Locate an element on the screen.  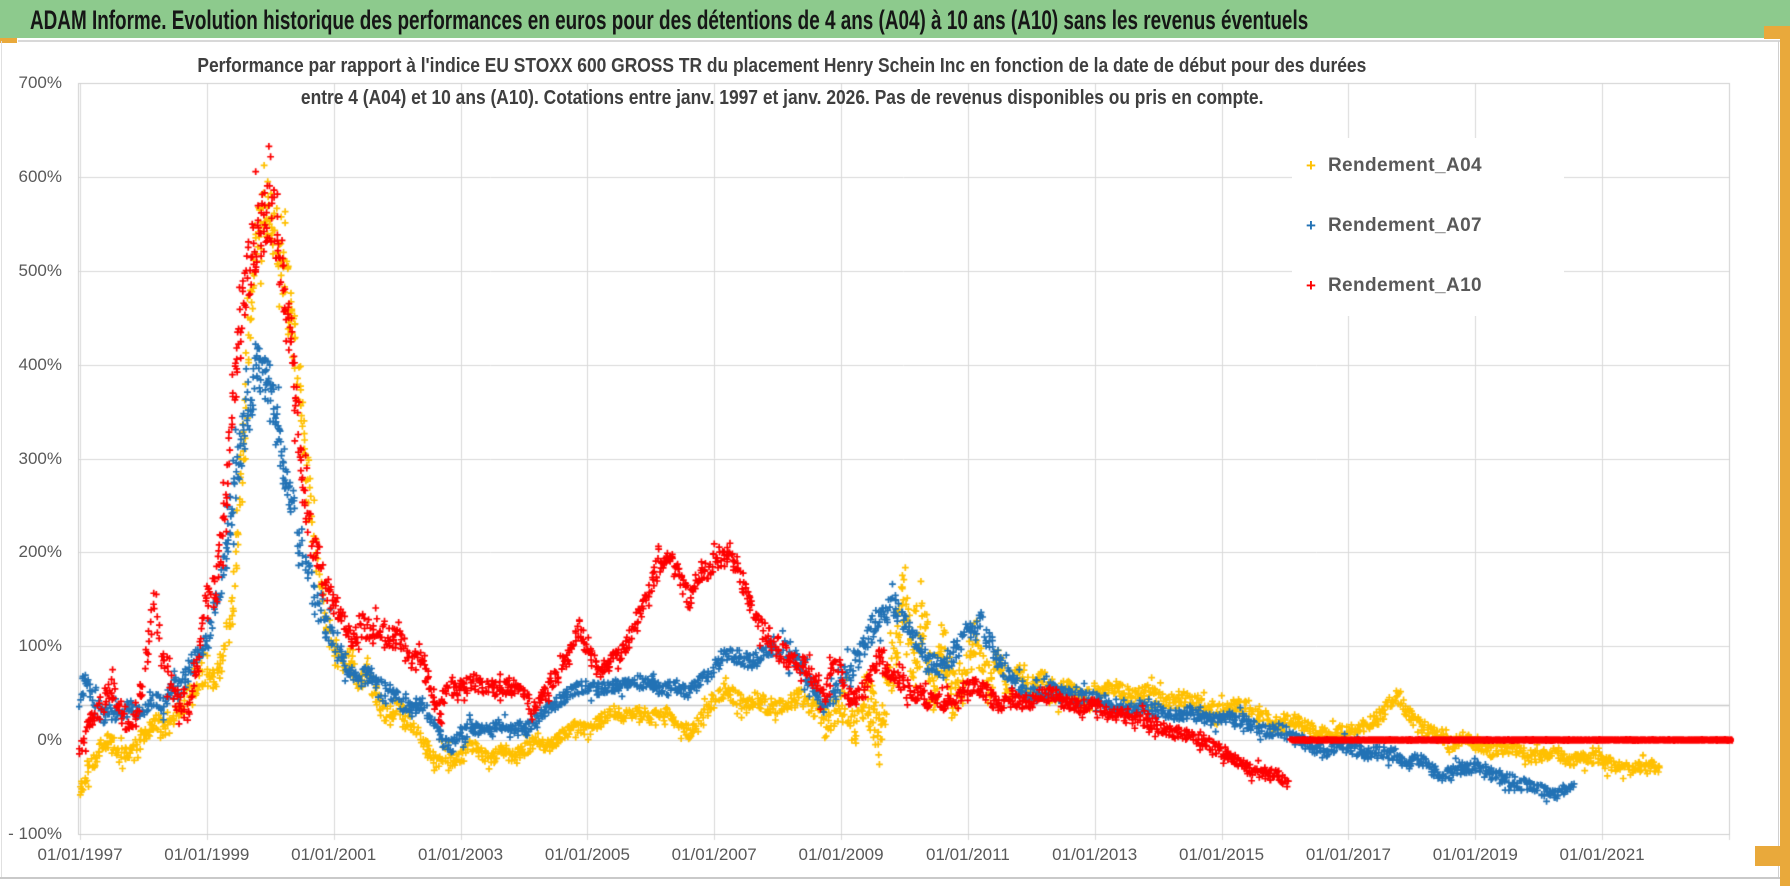
legend-item-rendement_a07: + Rendement_A07 is located at coordinates (1394, 226).